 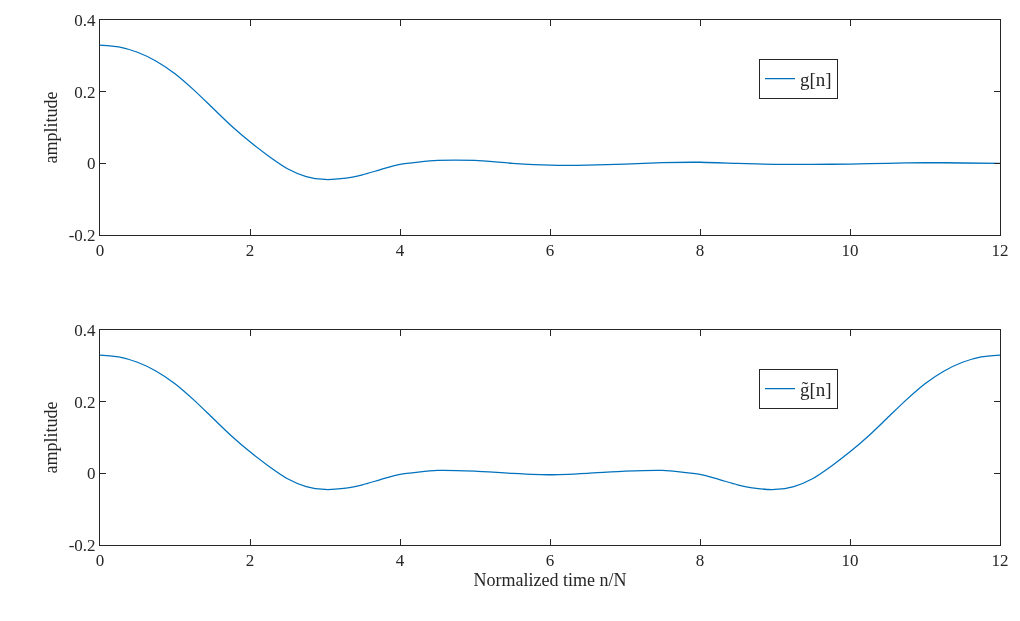 I want to click on legend-label: g[n], so click(x=816, y=79).